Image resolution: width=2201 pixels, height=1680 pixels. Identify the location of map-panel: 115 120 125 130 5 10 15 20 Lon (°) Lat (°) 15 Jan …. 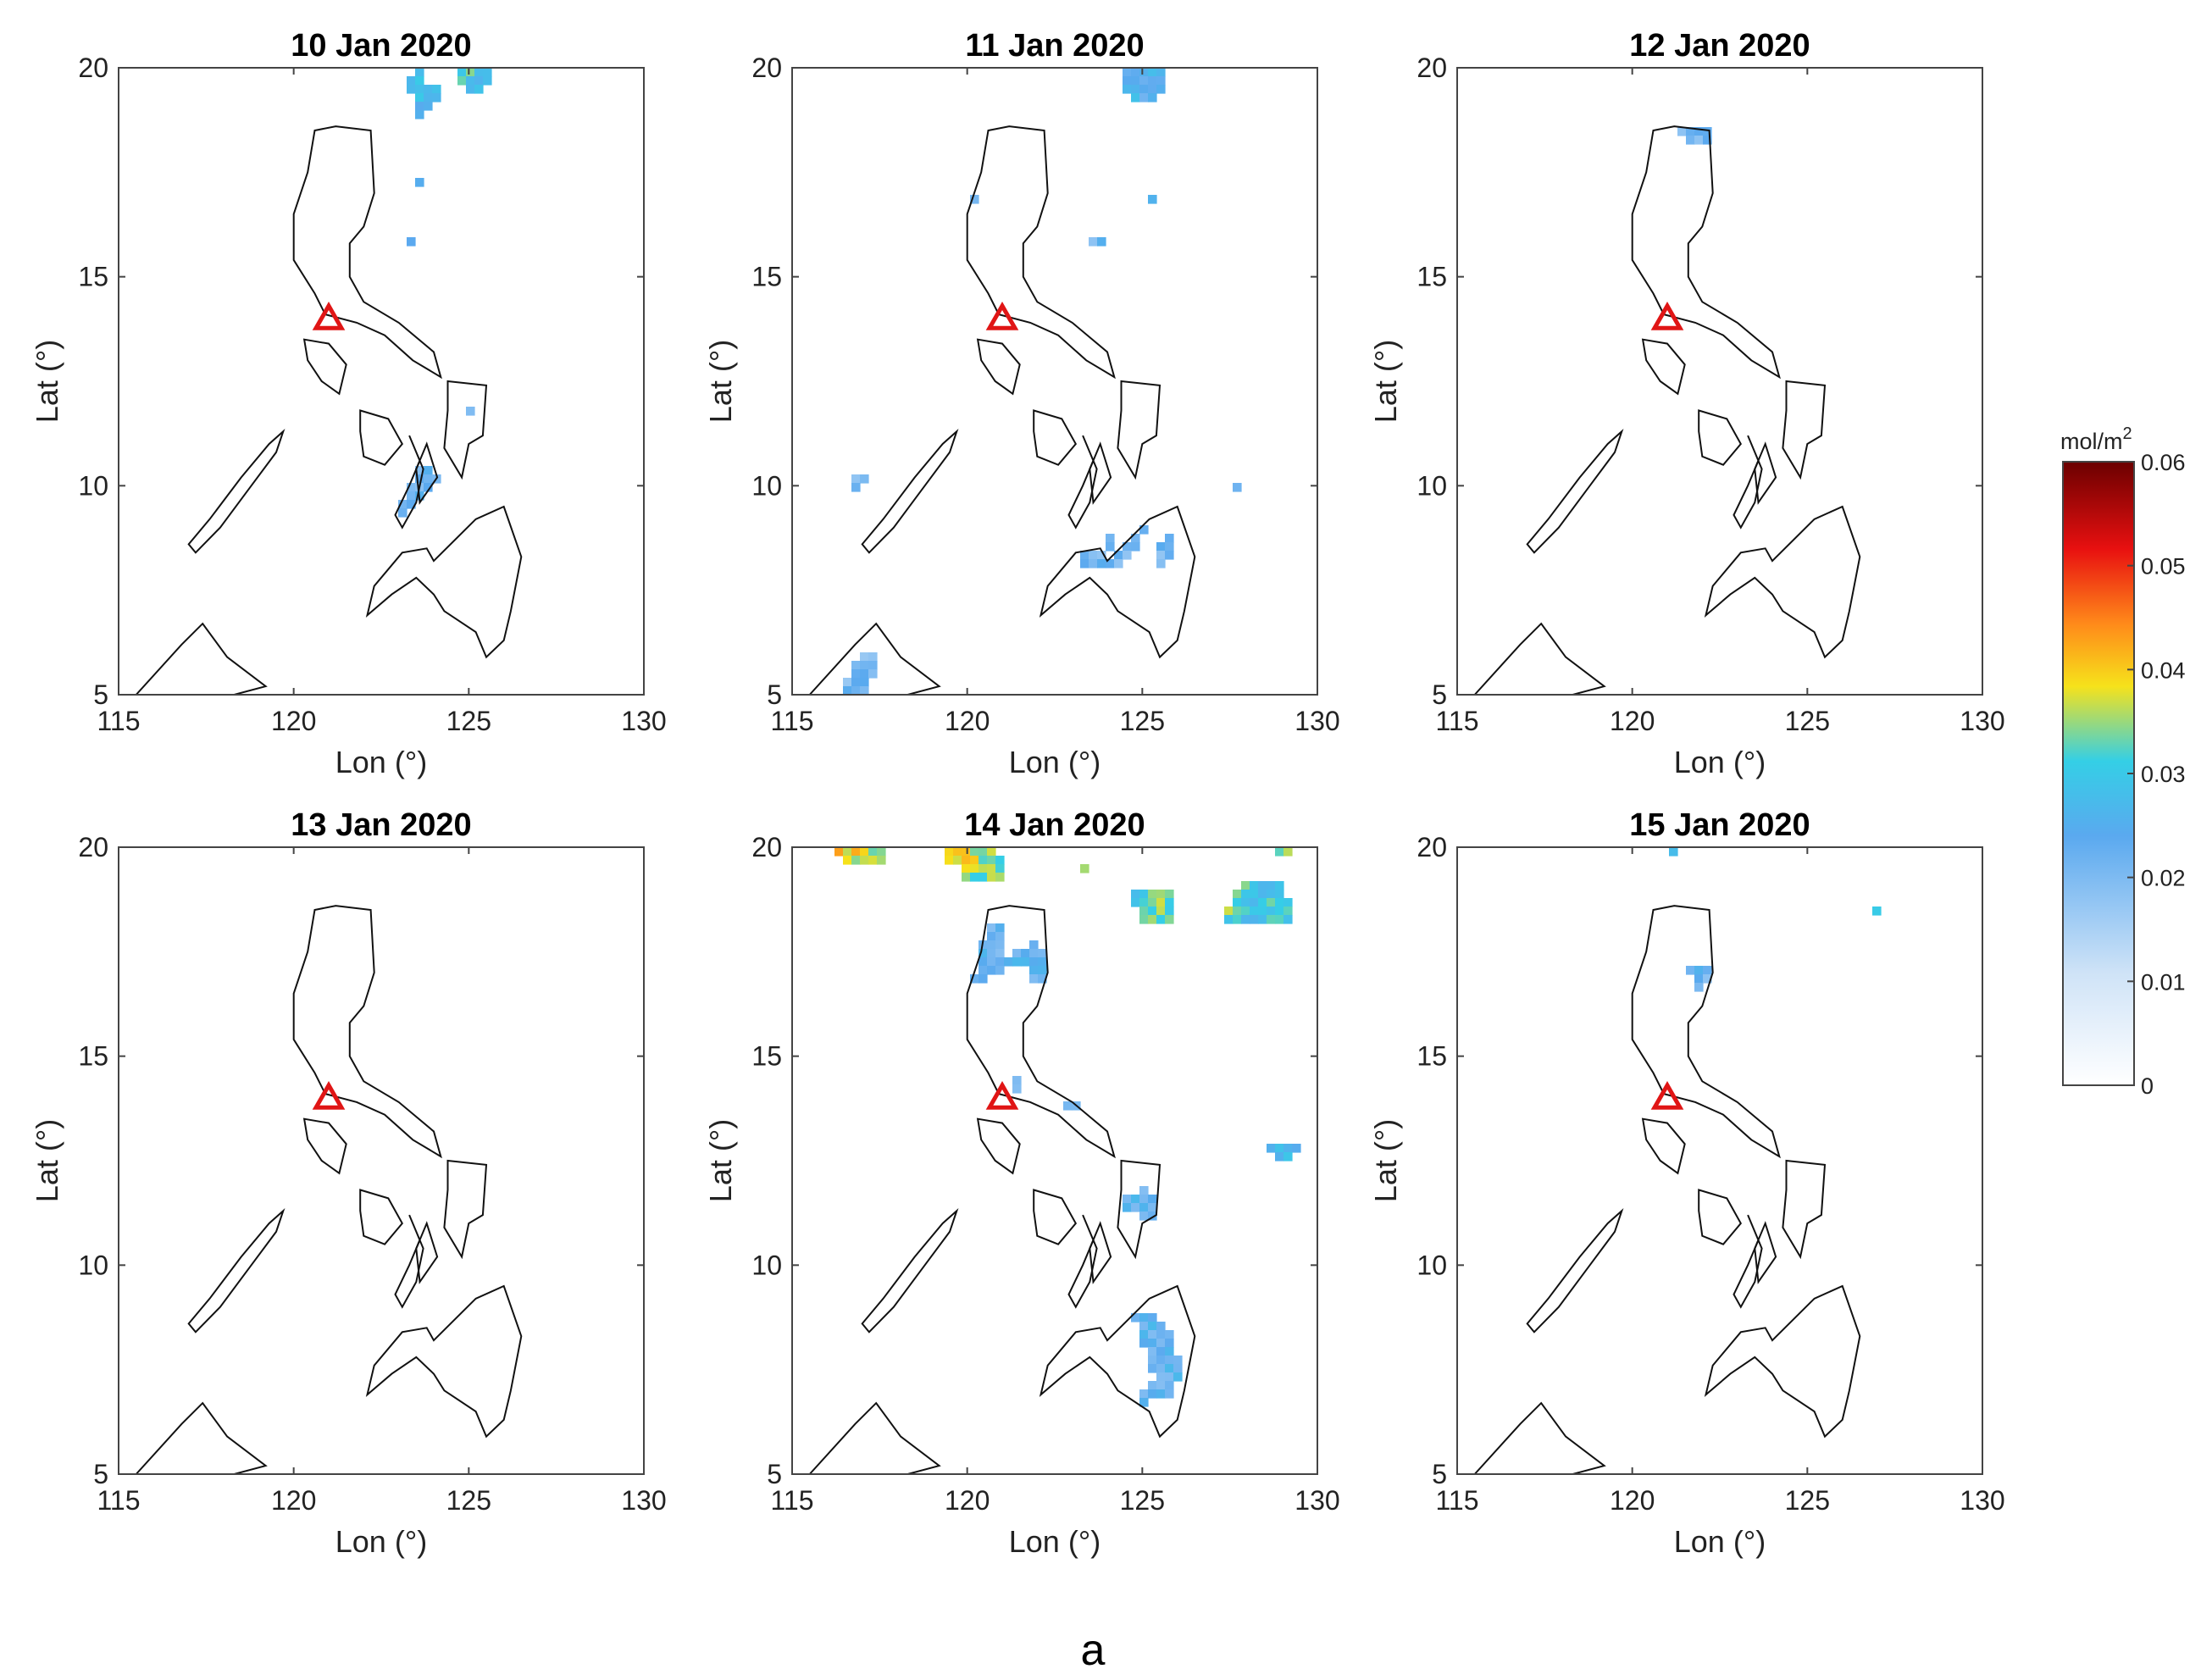
(1686, 1183).